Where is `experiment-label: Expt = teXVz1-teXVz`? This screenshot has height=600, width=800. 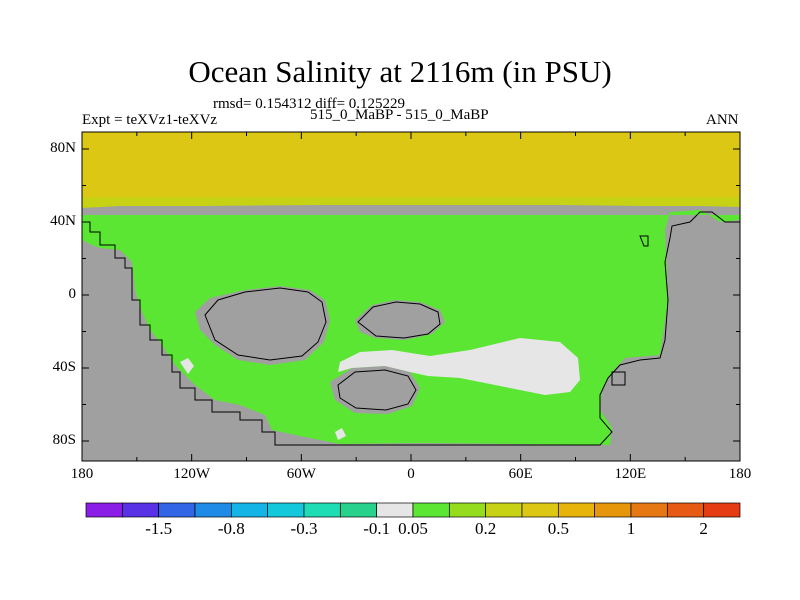
experiment-label: Expt = teXVz1-teXVz is located at coordinates (150, 120).